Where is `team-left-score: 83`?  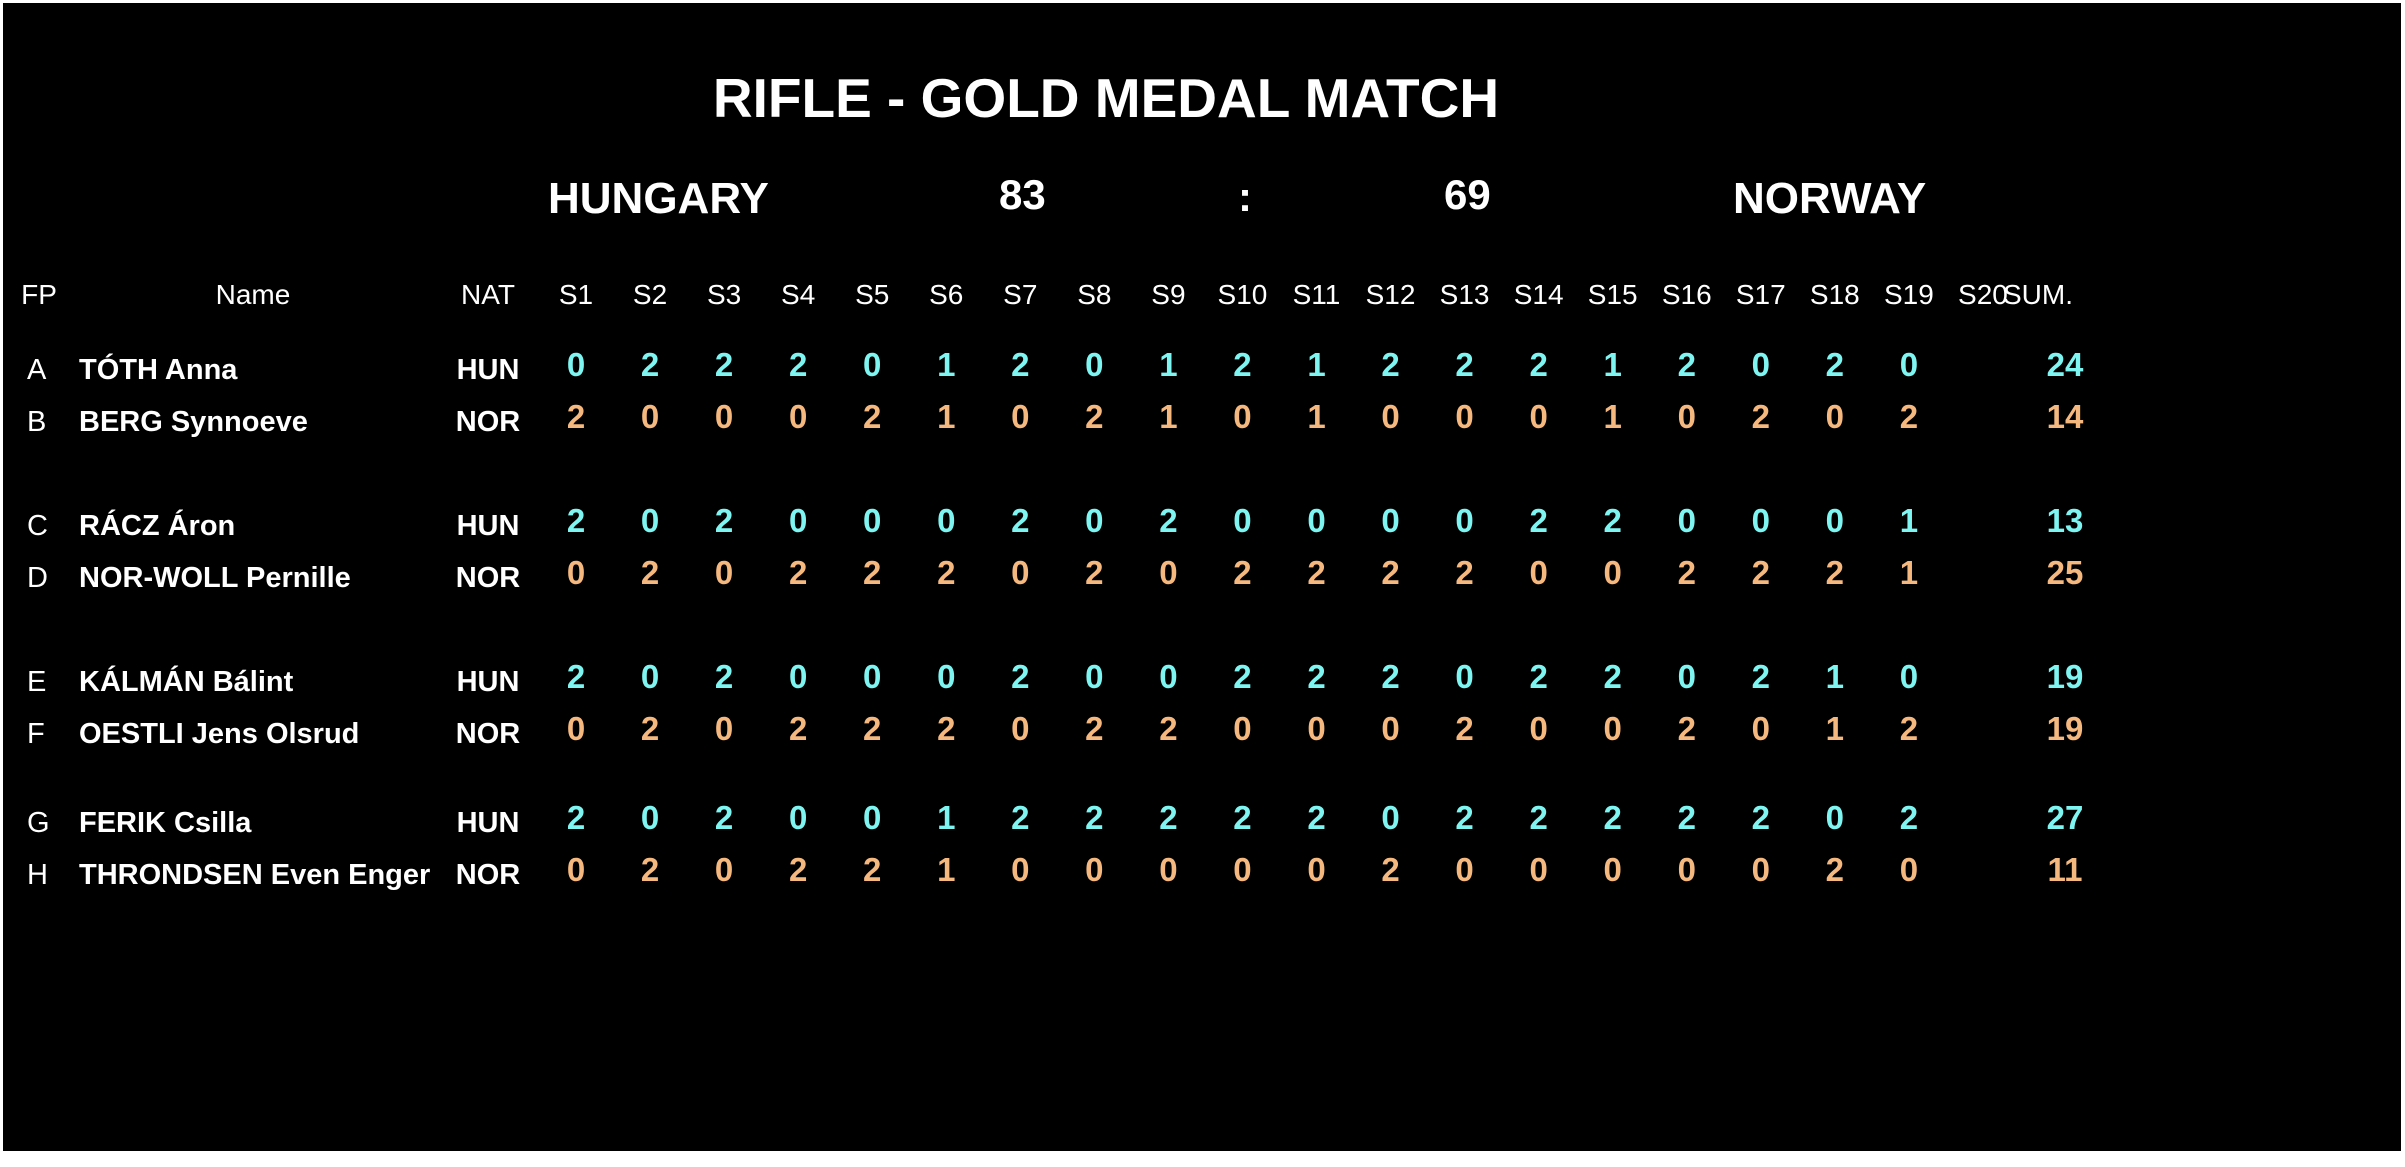 team-left-score: 83 is located at coordinates (1022, 194).